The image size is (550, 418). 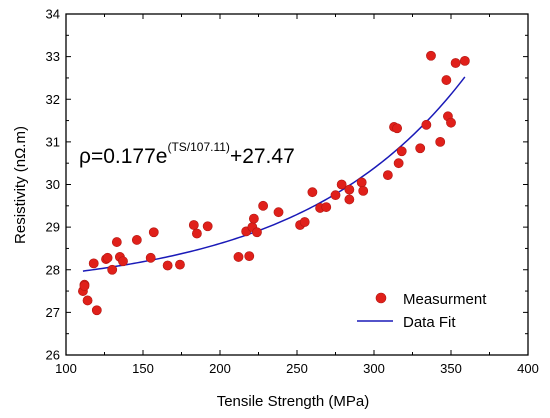 I want to click on x-tick-label: 350, so click(x=451, y=368).